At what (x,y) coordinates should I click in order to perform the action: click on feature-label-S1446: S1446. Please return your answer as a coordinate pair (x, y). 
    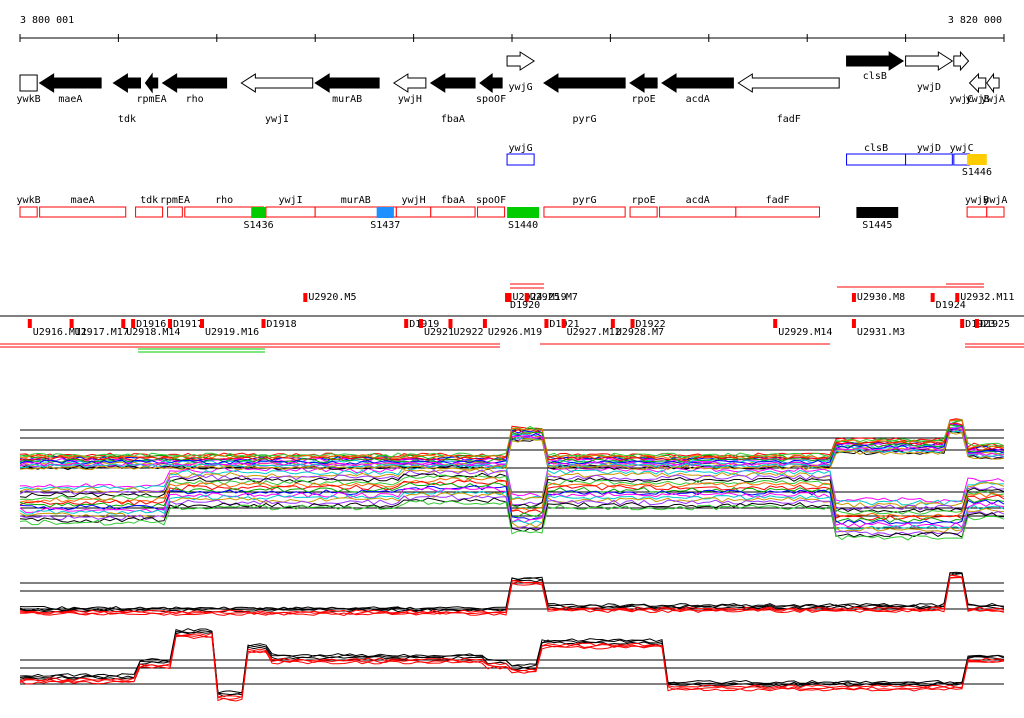
    Looking at the image, I should click on (977, 172).